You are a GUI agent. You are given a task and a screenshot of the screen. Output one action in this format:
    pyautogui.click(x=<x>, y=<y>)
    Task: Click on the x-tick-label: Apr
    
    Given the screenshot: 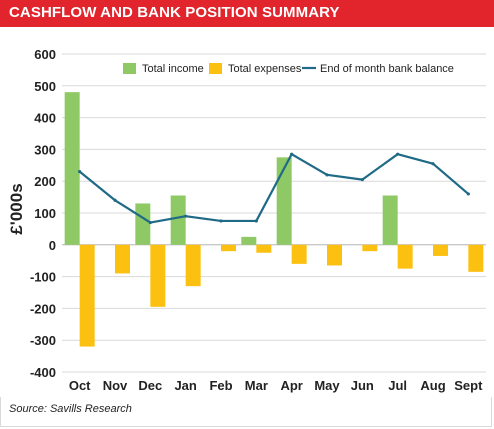 What is the action you would take?
    pyautogui.click(x=291, y=385)
    